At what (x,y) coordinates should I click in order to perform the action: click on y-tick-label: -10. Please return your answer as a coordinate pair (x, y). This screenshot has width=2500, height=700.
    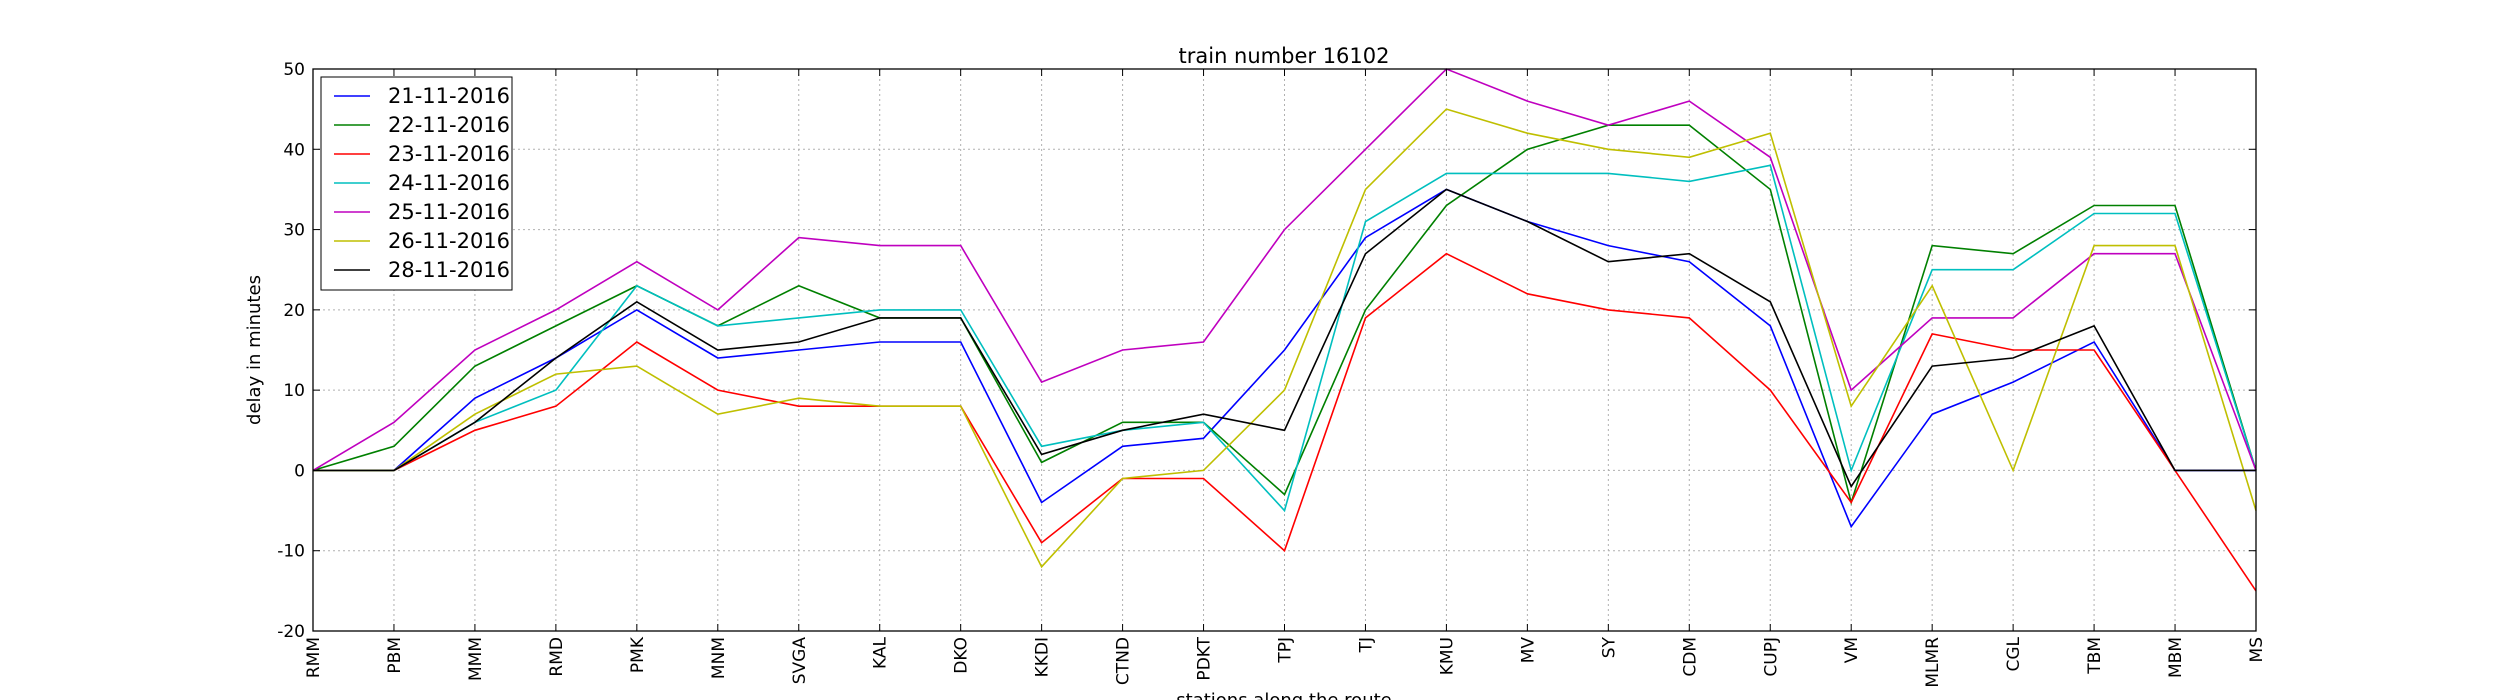
    Looking at the image, I should click on (291, 552).